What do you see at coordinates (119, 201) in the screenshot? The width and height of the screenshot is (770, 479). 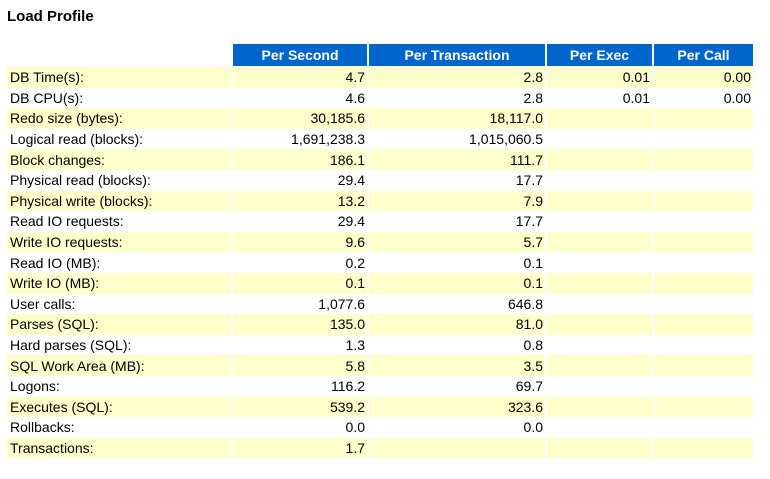 I see `statistic-name-cell: Physical write (blocks):` at bounding box center [119, 201].